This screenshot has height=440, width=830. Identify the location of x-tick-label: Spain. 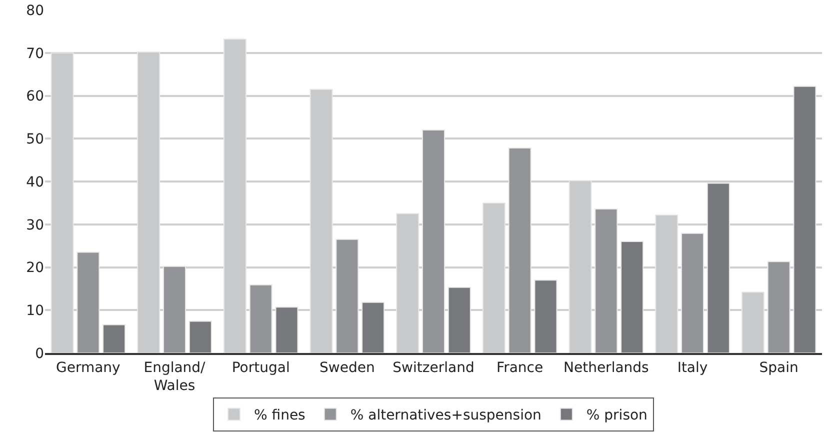
(778, 368).